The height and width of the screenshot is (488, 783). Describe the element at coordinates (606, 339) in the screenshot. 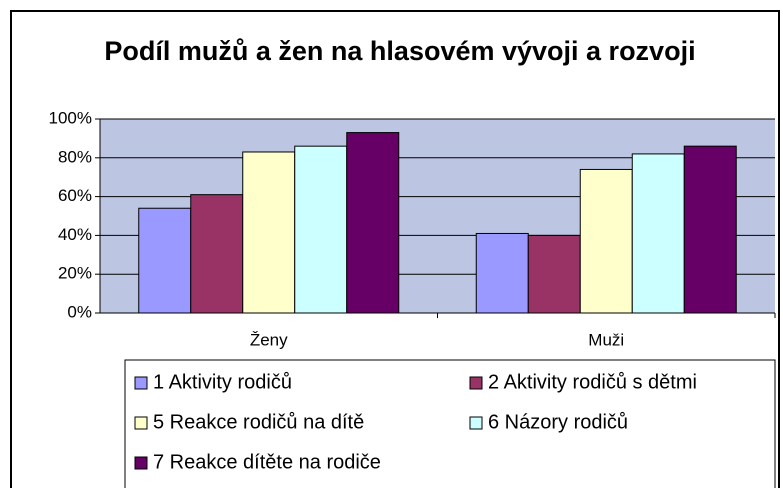

I see `x-tick-label: Muži` at that location.